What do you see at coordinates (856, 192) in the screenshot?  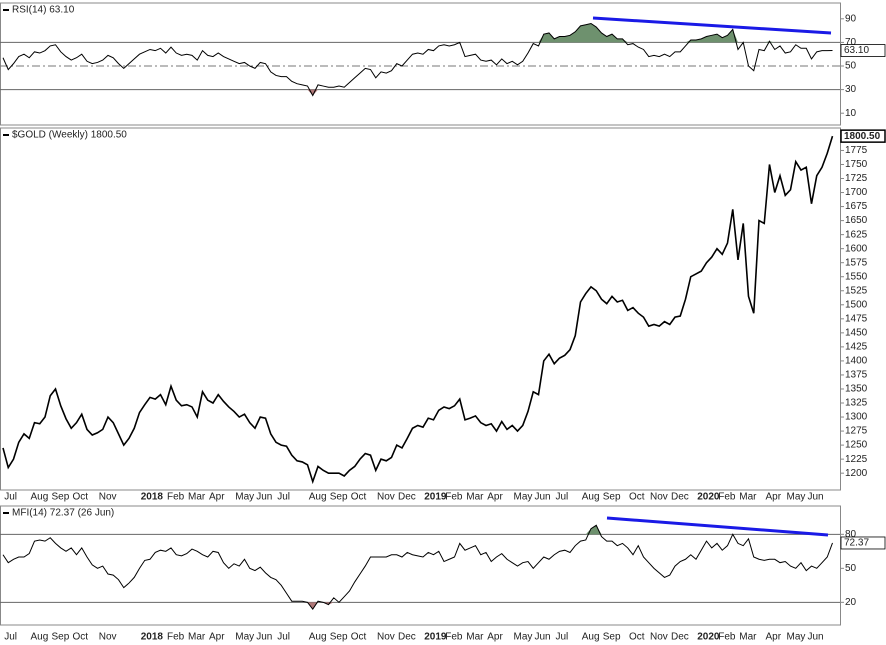 I see `y-tick-label: 1700` at bounding box center [856, 192].